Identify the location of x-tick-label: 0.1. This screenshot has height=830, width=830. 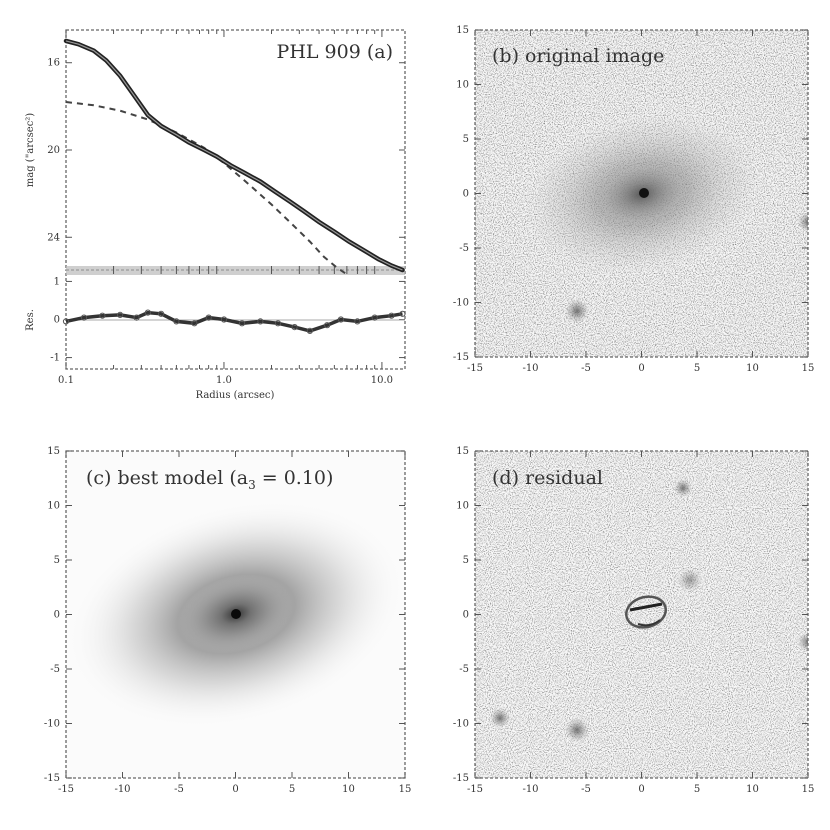
(66, 380).